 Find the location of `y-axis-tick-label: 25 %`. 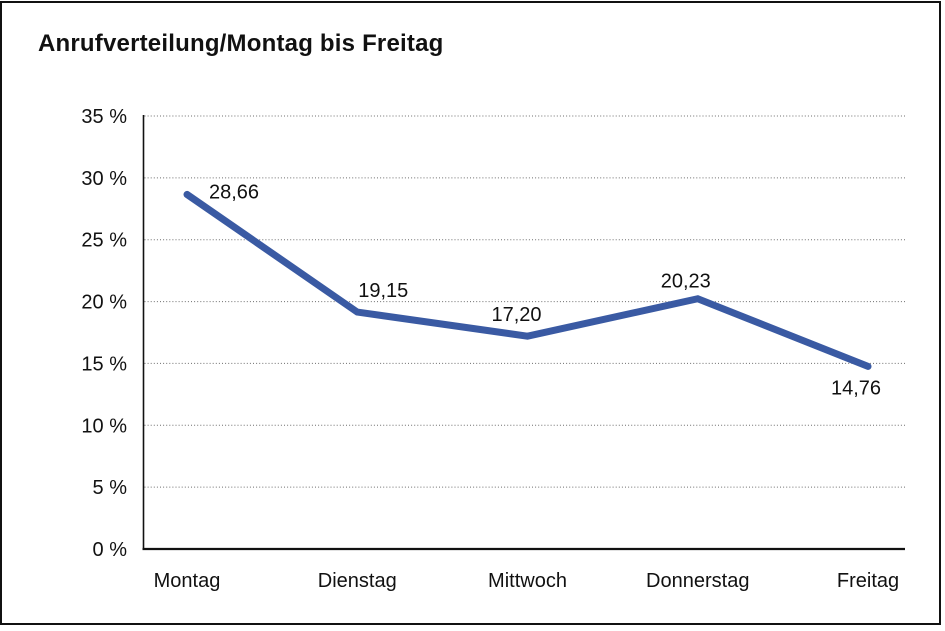

y-axis-tick-label: 25 % is located at coordinates (104, 241).